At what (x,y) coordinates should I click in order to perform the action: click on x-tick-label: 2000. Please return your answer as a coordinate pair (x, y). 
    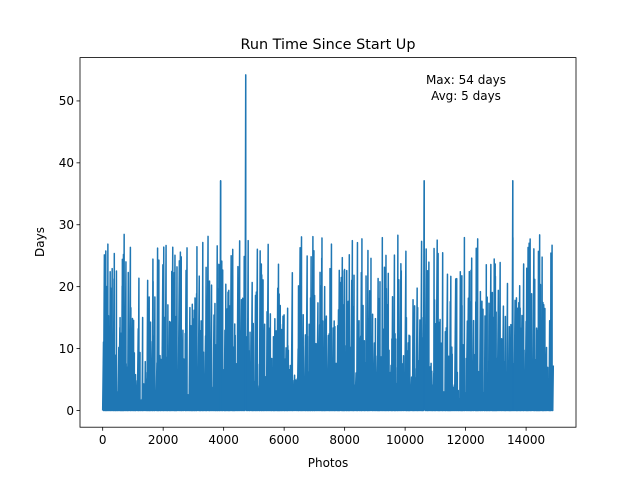
    Looking at the image, I should click on (163, 440).